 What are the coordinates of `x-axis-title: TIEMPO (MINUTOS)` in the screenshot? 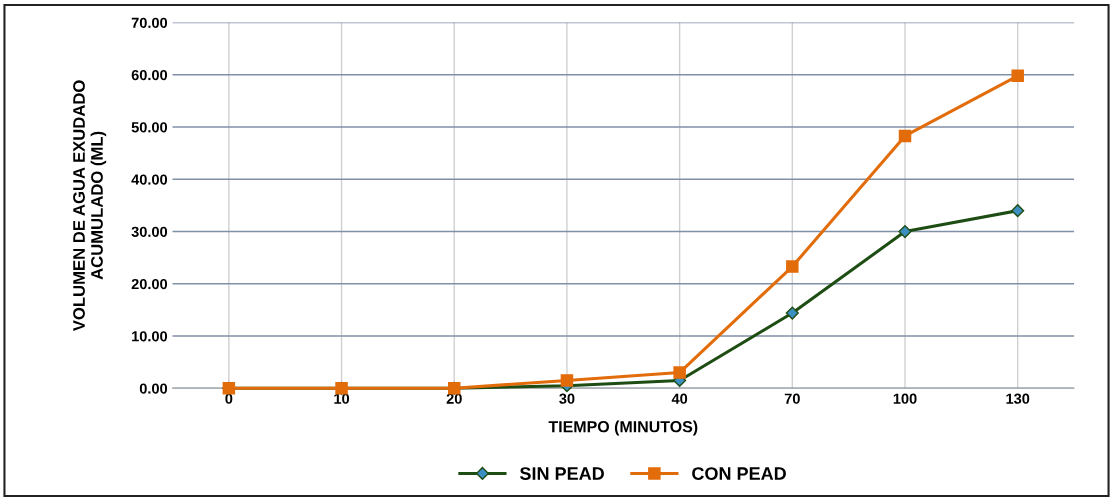 It's located at (623, 428).